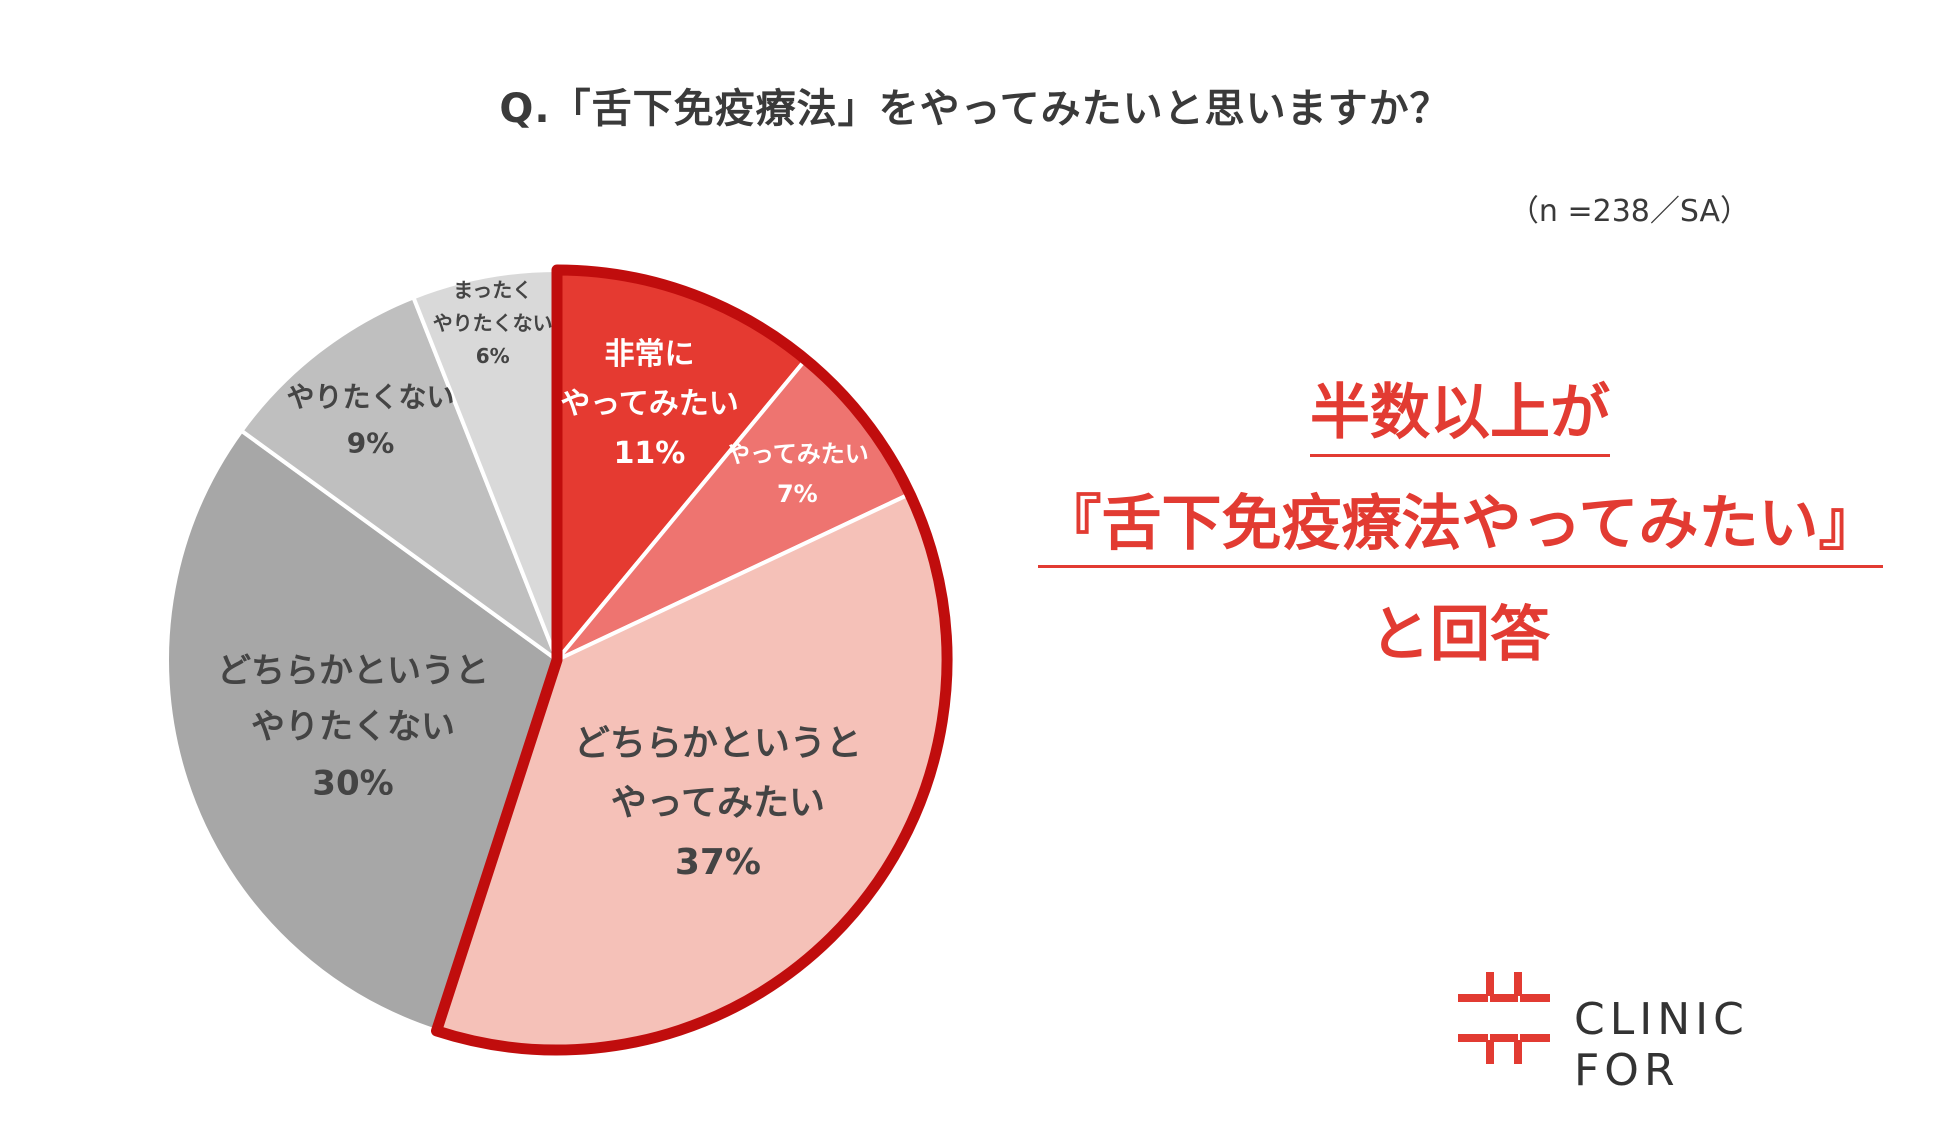 This screenshot has height=1143, width=1950. I want to click on callout-line-3: と回答, so click(1460, 635).